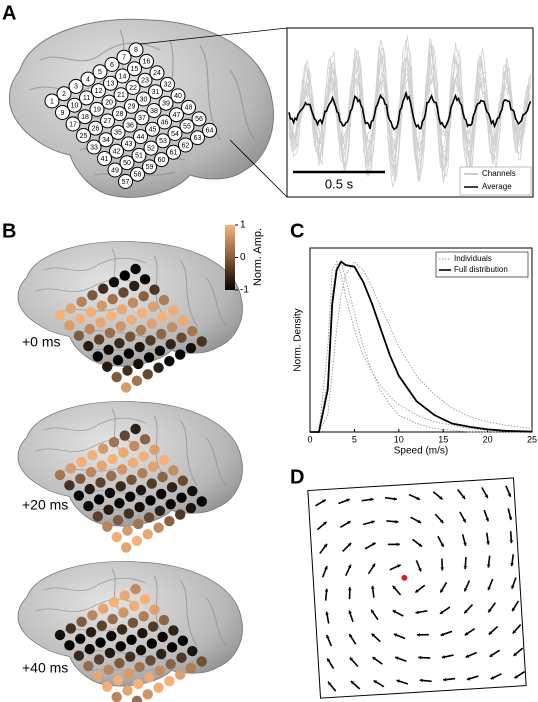 This screenshot has height=702, width=538. What do you see at coordinates (298, 339) in the screenshot?
I see `y-axis-label: Norm. Density` at bounding box center [298, 339].